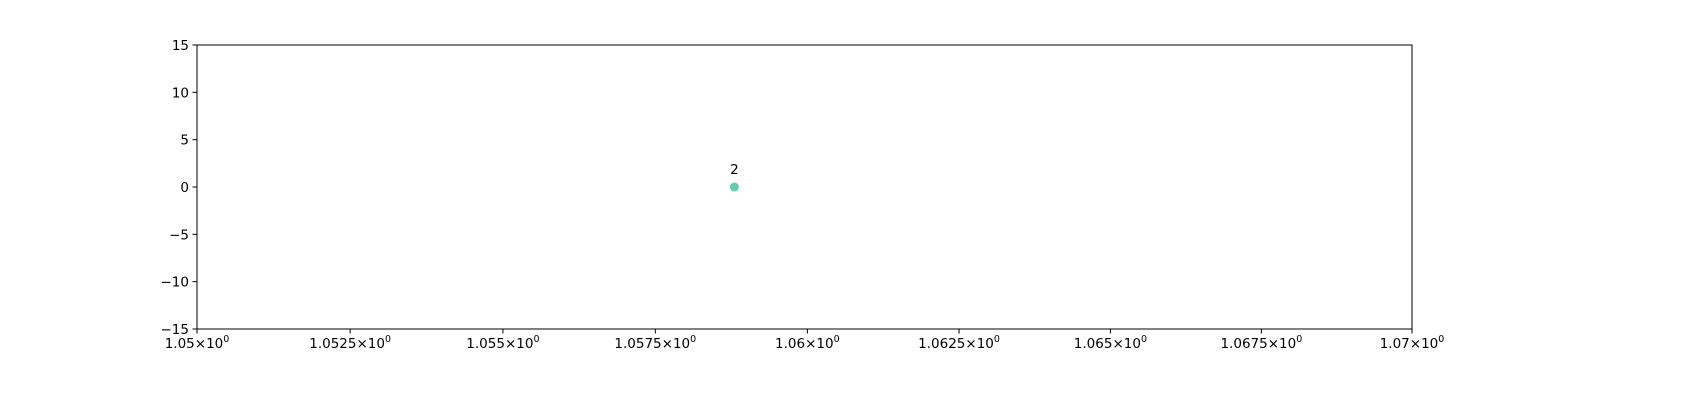 This screenshot has width=1700, height=400. What do you see at coordinates (502, 343) in the screenshot?
I see `x-tick-label: 1.055×100` at bounding box center [502, 343].